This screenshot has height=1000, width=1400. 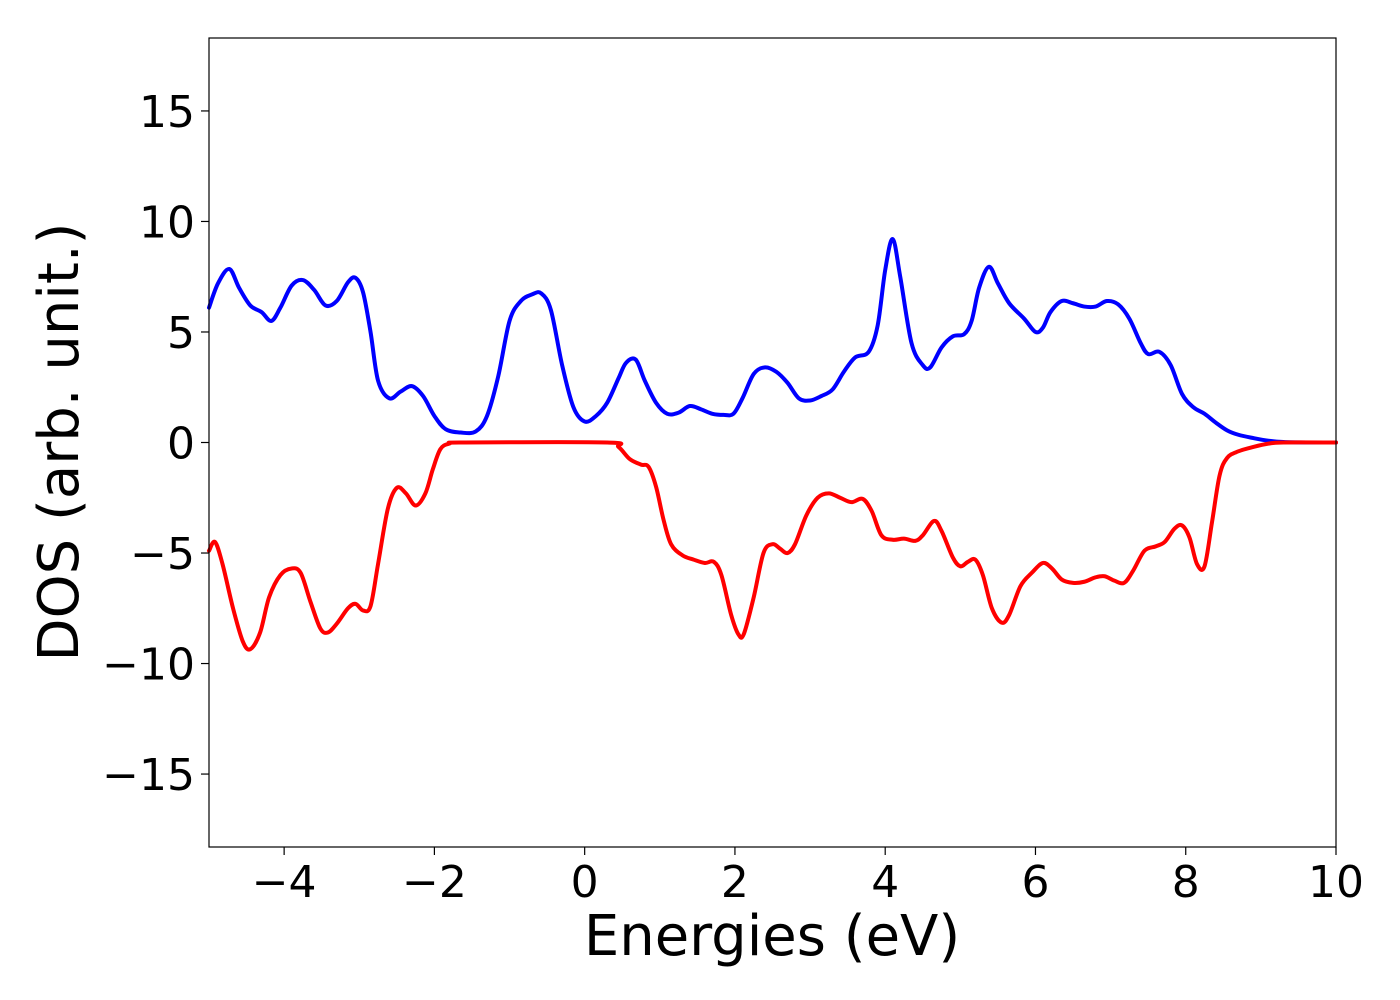 What do you see at coordinates (167, 222) in the screenshot?
I see `y-tick-label: 10` at bounding box center [167, 222].